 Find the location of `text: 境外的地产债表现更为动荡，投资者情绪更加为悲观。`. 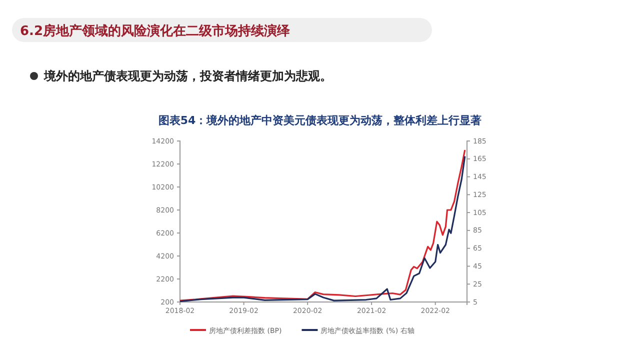

text: 境外的地产债表现更为动荡，投资者情绪更加为悲观。 is located at coordinates (187, 76).